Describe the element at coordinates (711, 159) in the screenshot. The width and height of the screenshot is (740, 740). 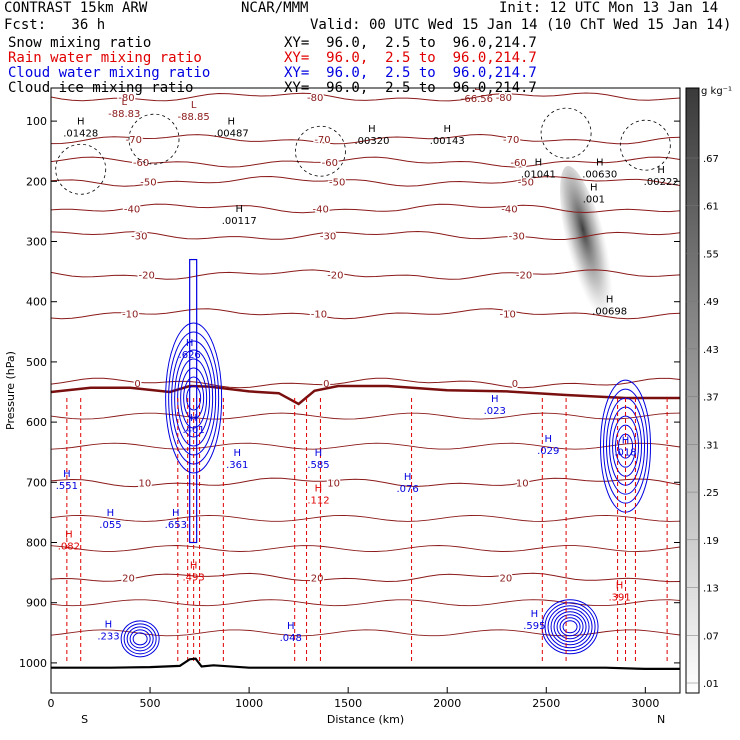
I see `colorbar-label: .67` at that location.